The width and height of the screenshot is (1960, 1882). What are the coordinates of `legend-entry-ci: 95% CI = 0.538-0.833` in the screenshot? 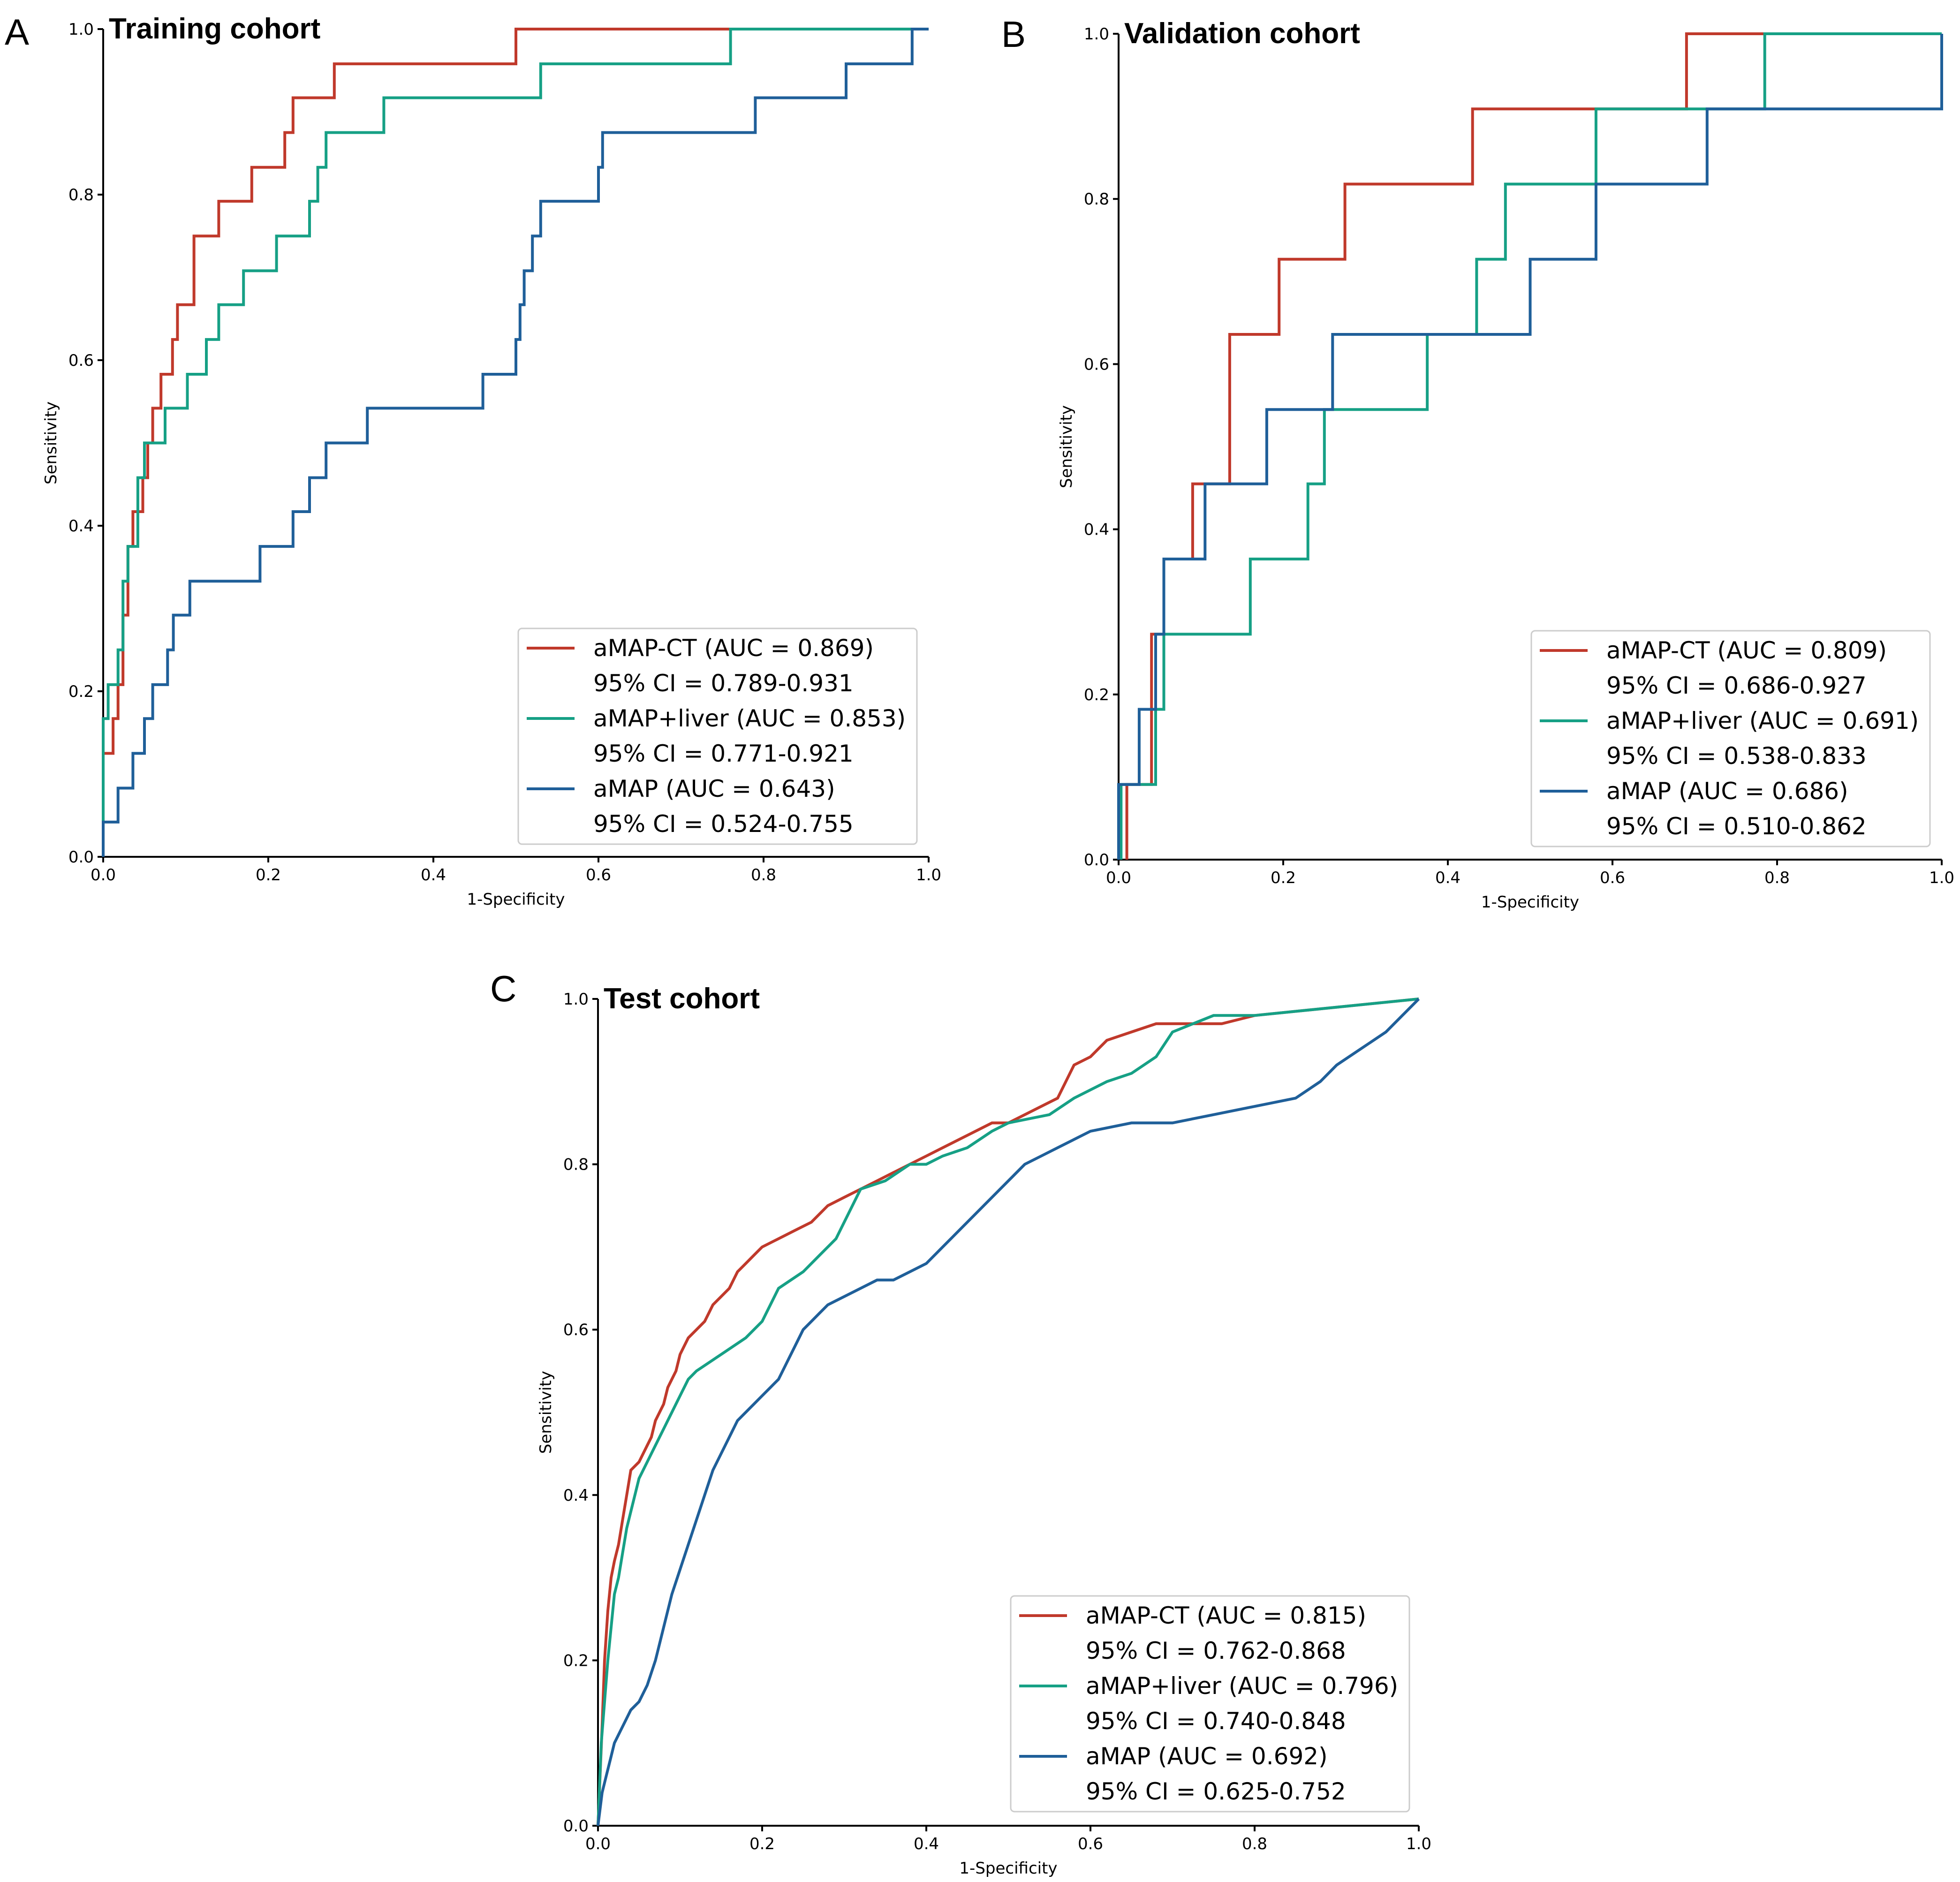 It's located at (1736, 756).